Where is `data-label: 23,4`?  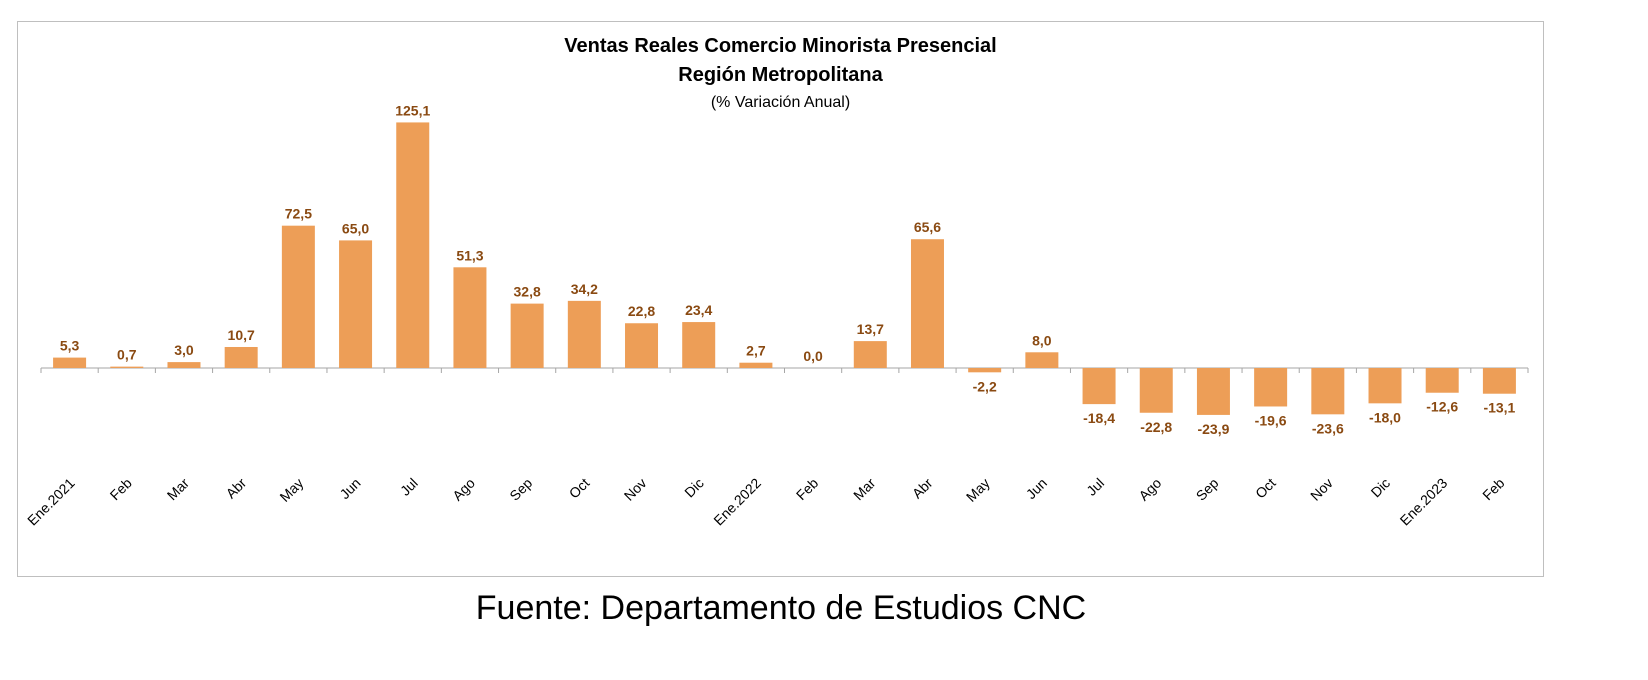 data-label: 23,4 is located at coordinates (698, 310).